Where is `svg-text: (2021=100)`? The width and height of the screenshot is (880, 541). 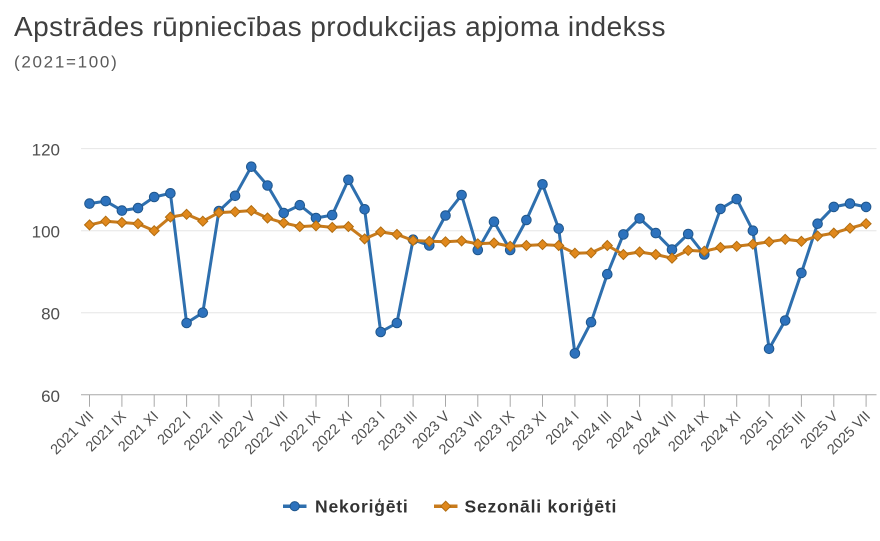
svg-text: (2021=100) is located at coordinates (66, 62).